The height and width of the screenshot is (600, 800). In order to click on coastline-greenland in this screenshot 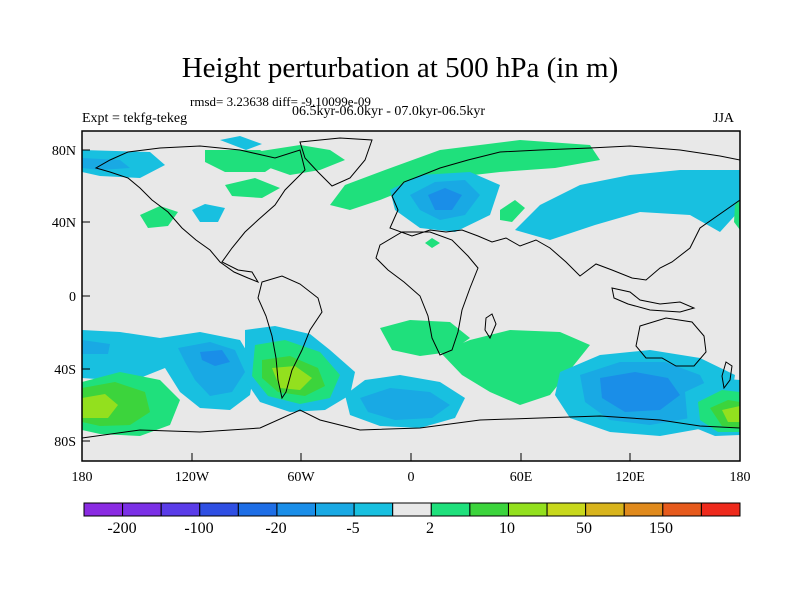, I will do `click(336, 162)`.